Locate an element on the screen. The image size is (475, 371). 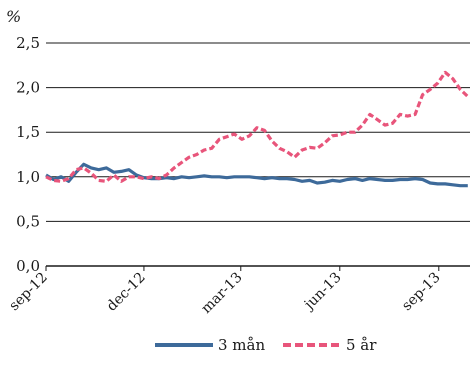
legend-label-1: 3 mån is located at coordinates (241, 345).